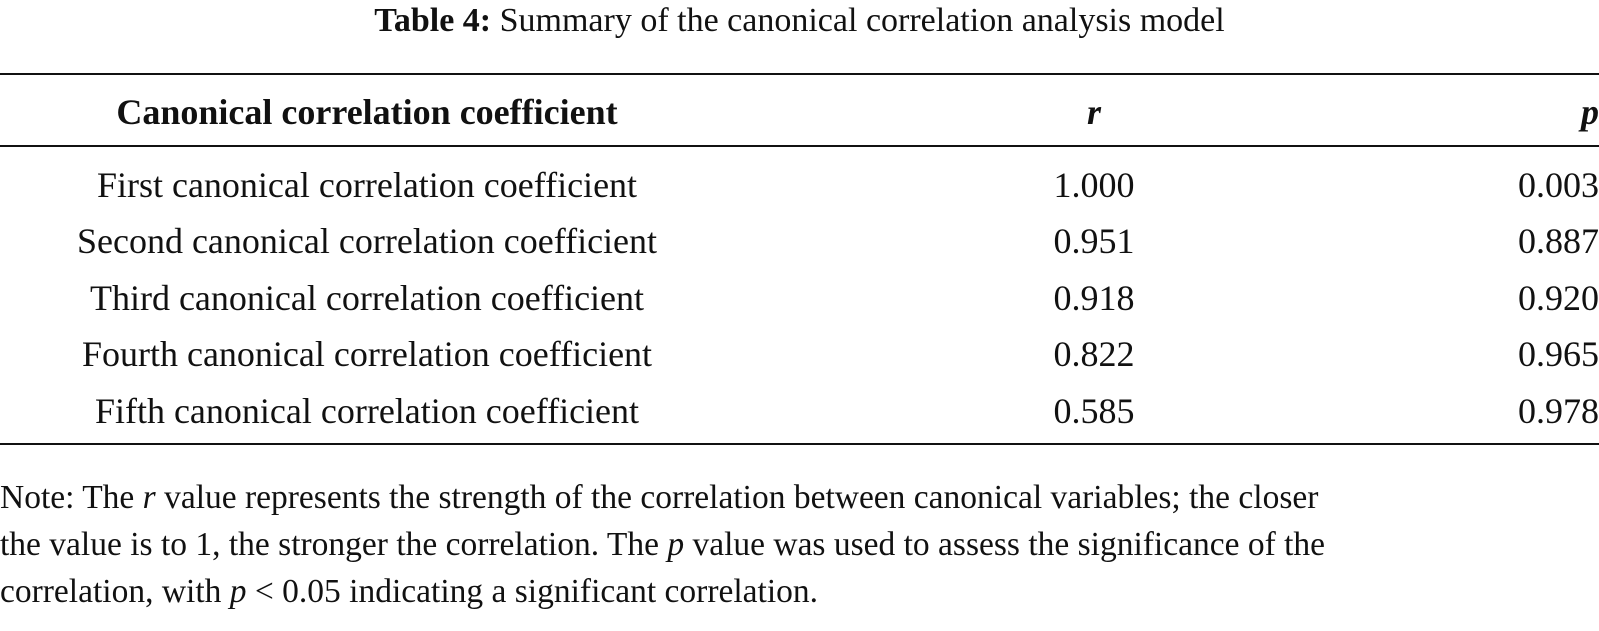  Describe the element at coordinates (1558, 298) in the screenshot. I see `row-p-value: 0.920` at that location.